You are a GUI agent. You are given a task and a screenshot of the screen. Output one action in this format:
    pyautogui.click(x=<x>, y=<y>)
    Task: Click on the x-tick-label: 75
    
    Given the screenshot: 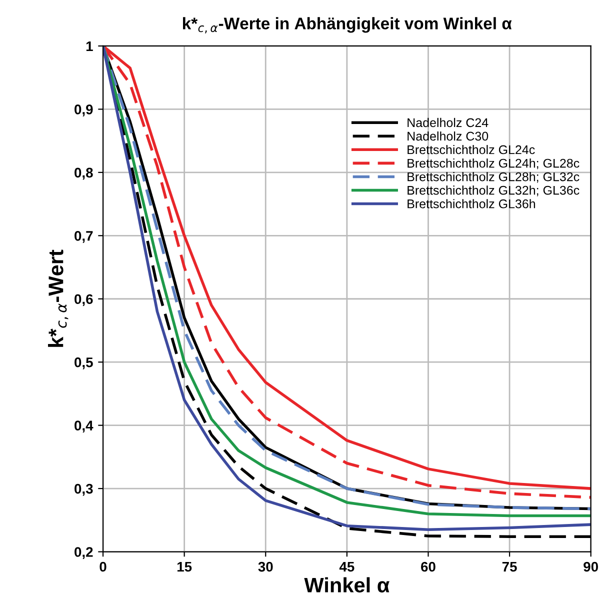 What is the action you would take?
    pyautogui.click(x=509, y=567)
    